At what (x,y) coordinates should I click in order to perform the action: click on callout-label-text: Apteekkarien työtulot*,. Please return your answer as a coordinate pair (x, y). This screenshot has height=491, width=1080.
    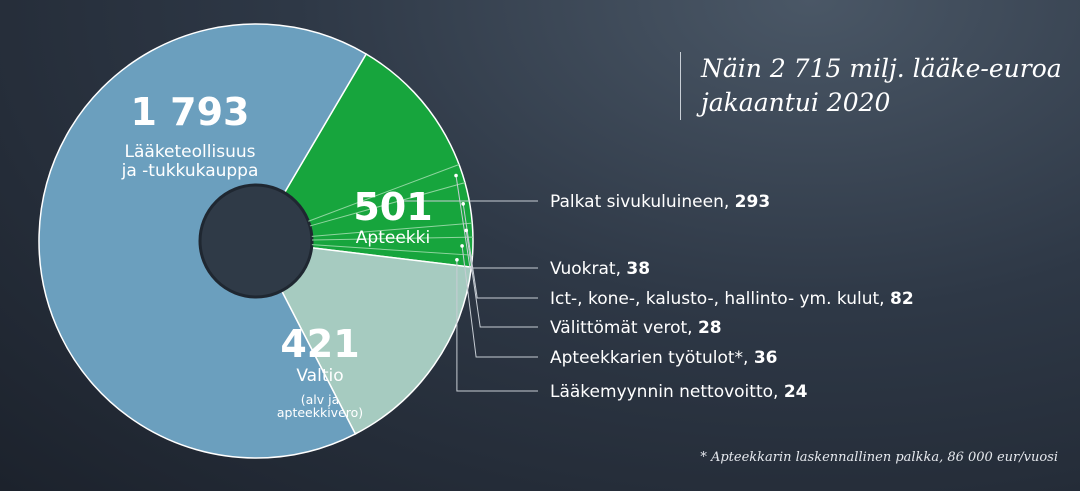
    Looking at the image, I should click on (652, 358).